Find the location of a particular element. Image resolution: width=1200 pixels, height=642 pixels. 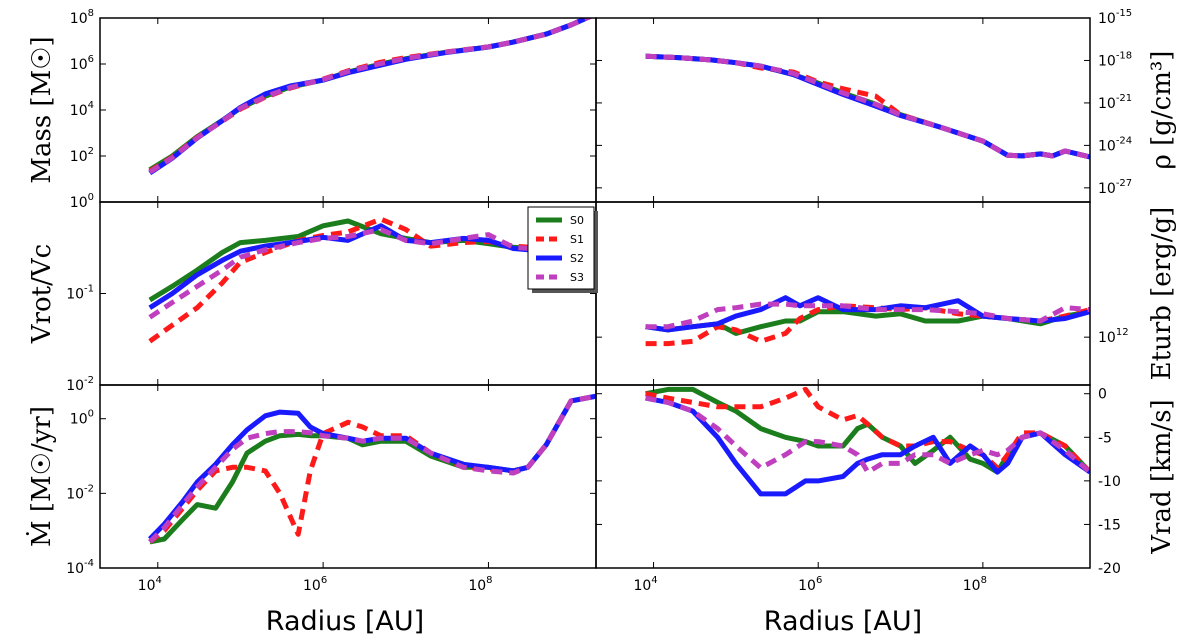

y-axis-label: Ṁ [M☉/yr] is located at coordinates (41, 476).